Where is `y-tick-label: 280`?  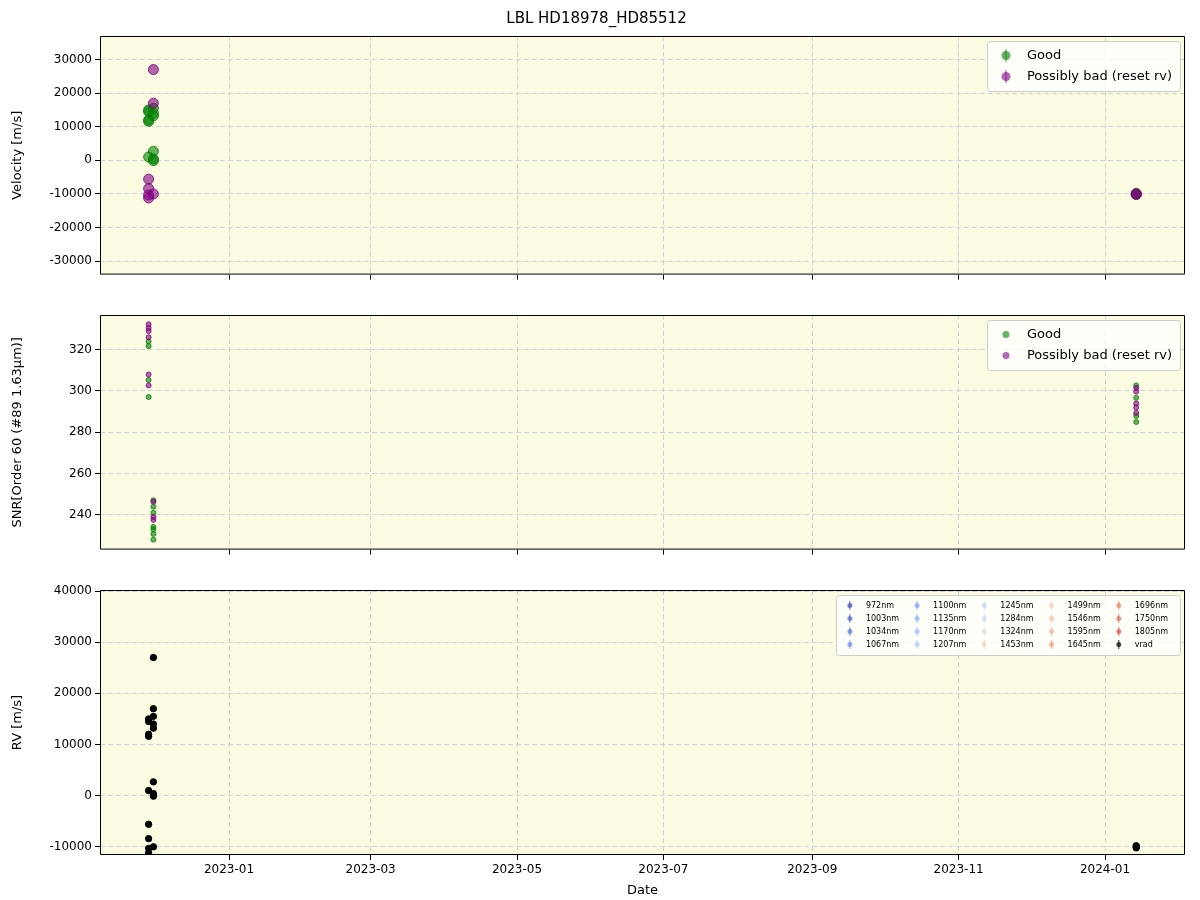 y-tick-label: 280 is located at coordinates (80, 431).